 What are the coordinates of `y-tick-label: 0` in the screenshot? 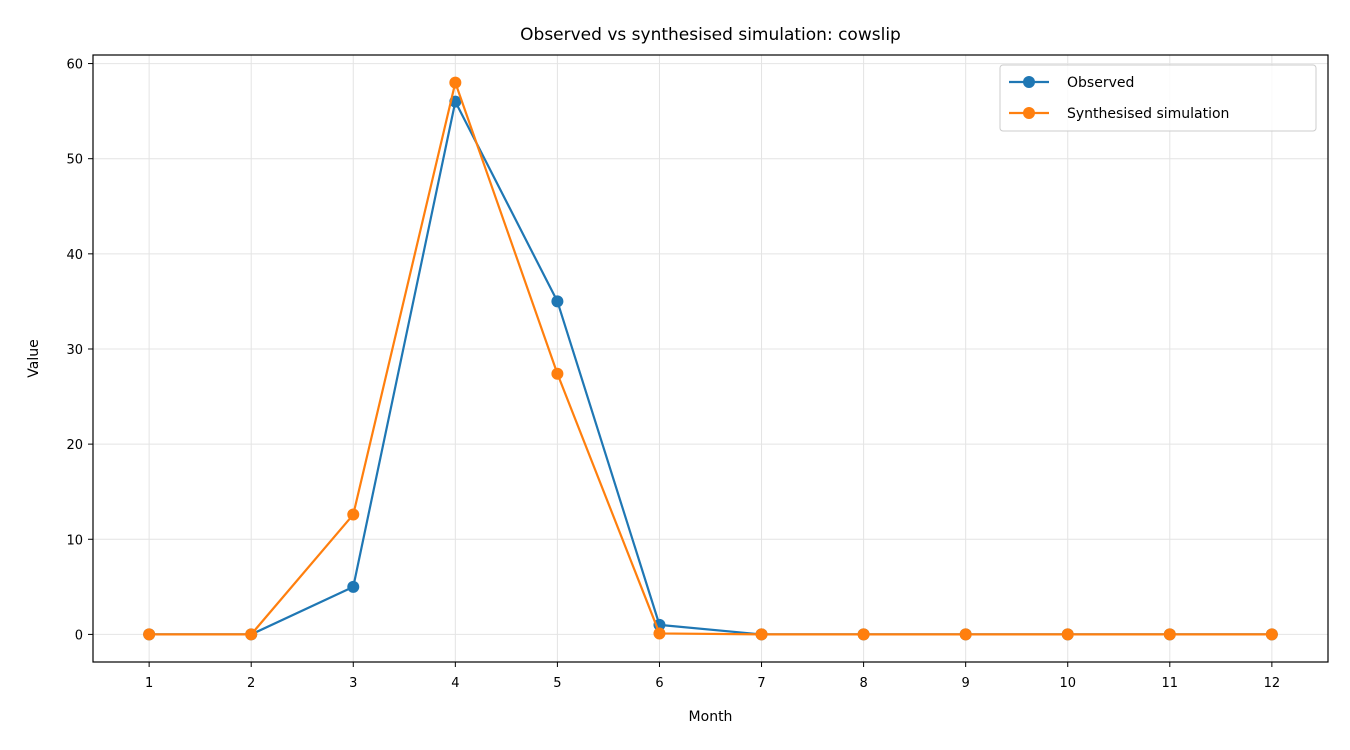 It's located at (79, 635).